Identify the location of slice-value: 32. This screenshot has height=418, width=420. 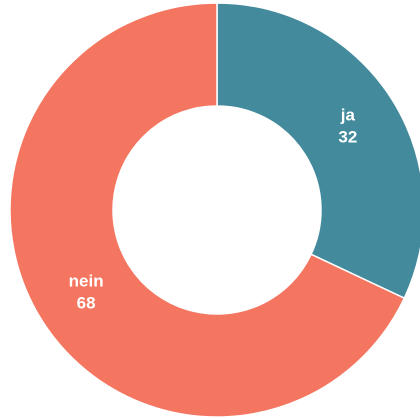
(347, 136).